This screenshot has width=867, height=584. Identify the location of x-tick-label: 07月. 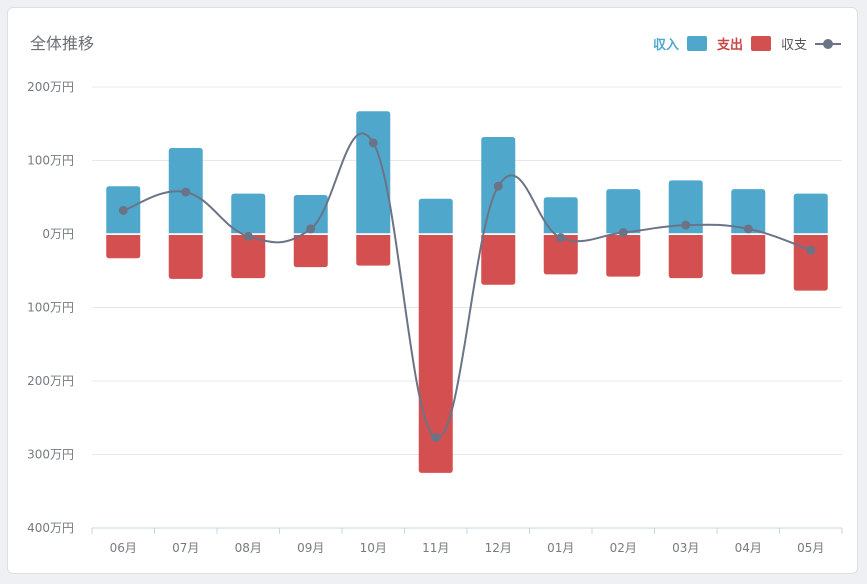
(185, 548).